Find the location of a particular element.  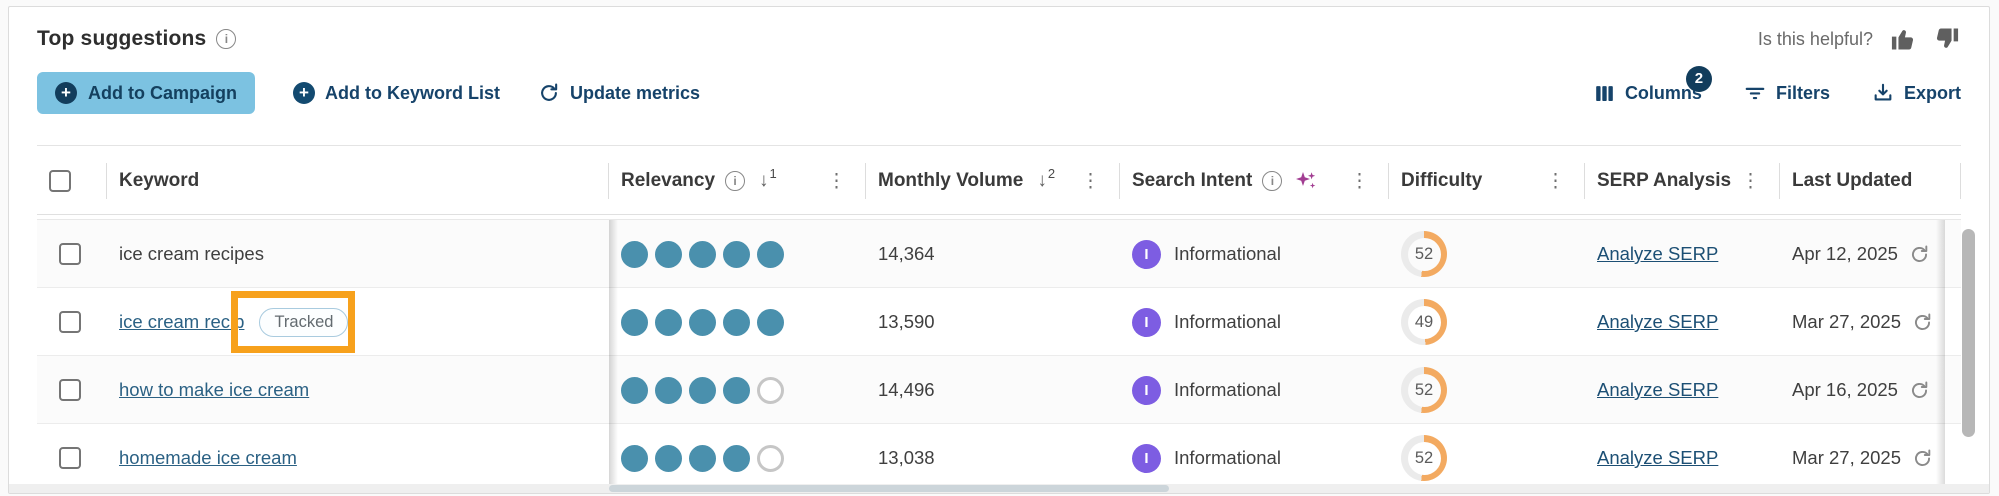

scroll-edge-shadow is located at coordinates (1940, 356).